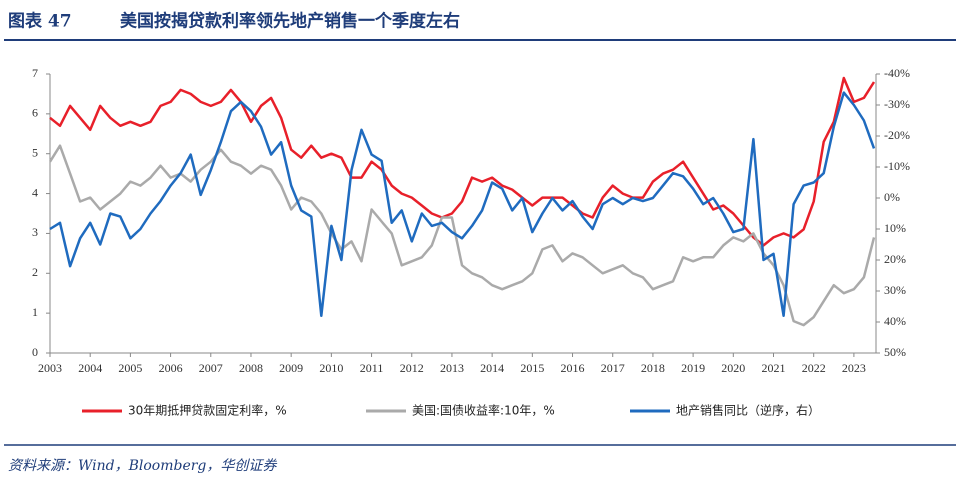 The width and height of the screenshot is (960, 489). What do you see at coordinates (35, 272) in the screenshot?
I see `y-tick-label: 2` at bounding box center [35, 272].